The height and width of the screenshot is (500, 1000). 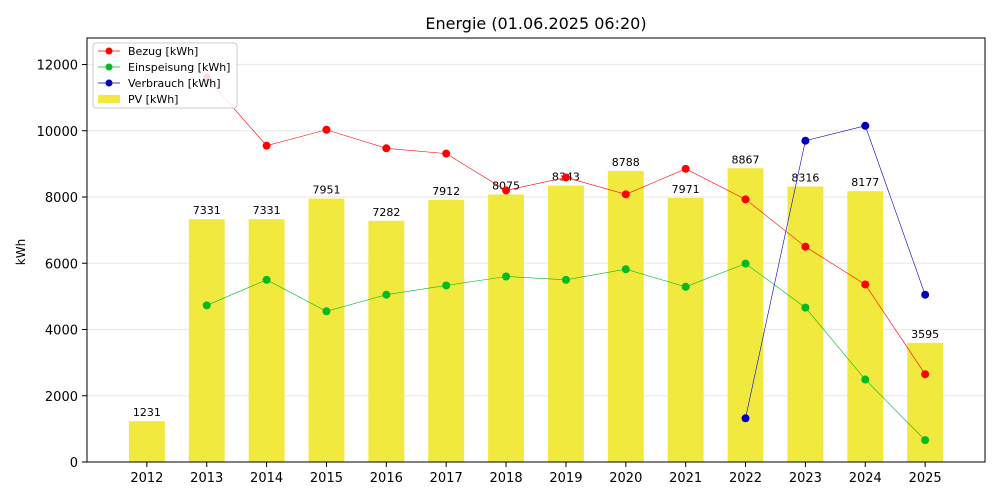 What do you see at coordinates (386, 212) in the screenshot?
I see `pv-bar-value-label: 7282` at bounding box center [386, 212].